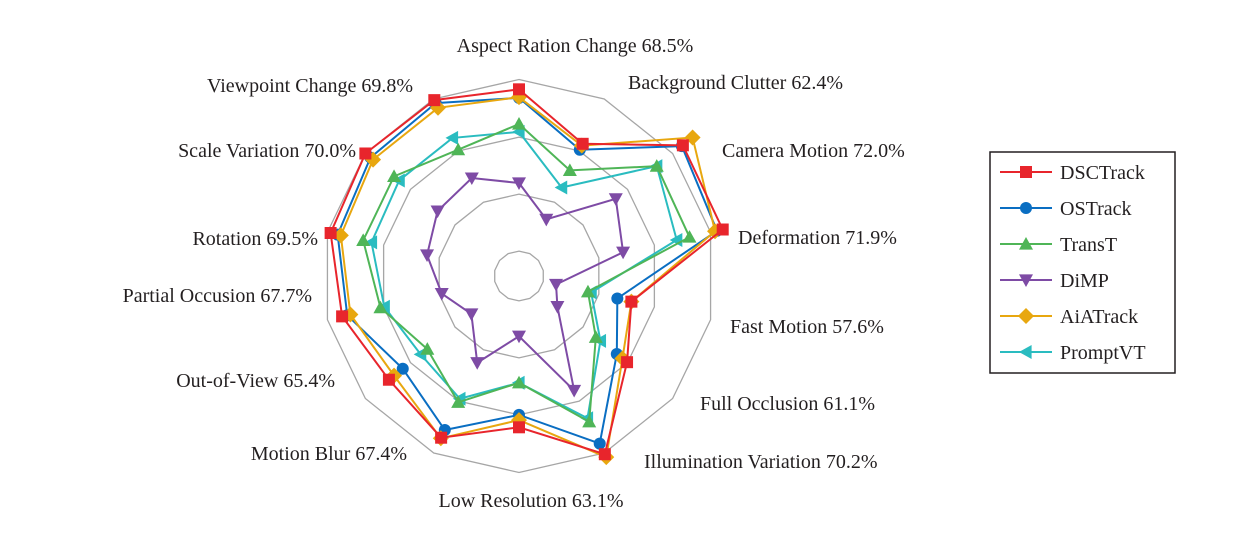 This screenshot has height=536, width=1242. Describe the element at coordinates (530, 501) in the screenshot. I see `axis-label-low-resolution: Low Resolution 63.1%` at that location.